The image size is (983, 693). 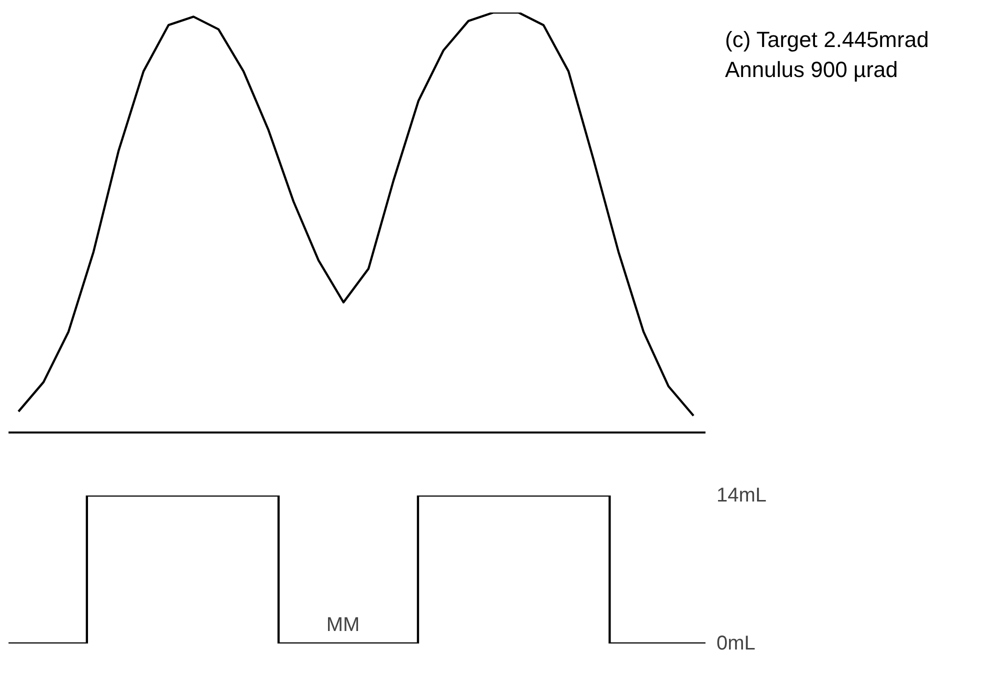 I want to click on y-tick-label: 0mL, so click(x=736, y=643).